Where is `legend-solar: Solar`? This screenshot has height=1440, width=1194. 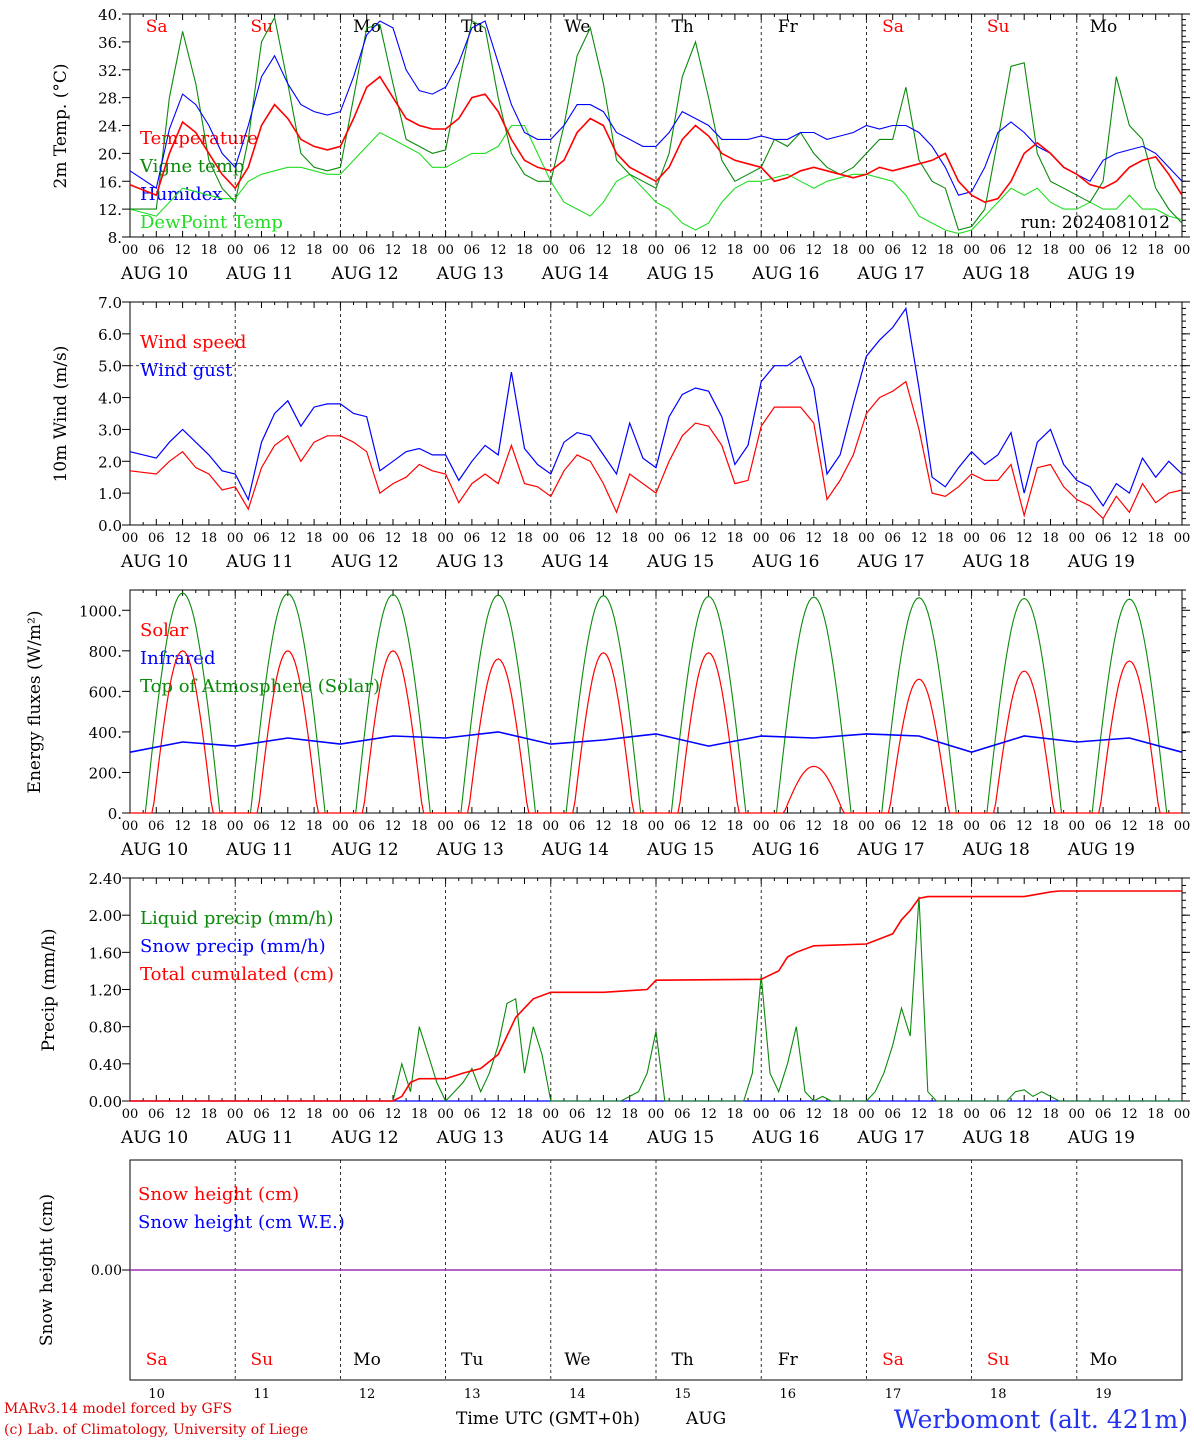 legend-solar: Solar is located at coordinates (164, 630).